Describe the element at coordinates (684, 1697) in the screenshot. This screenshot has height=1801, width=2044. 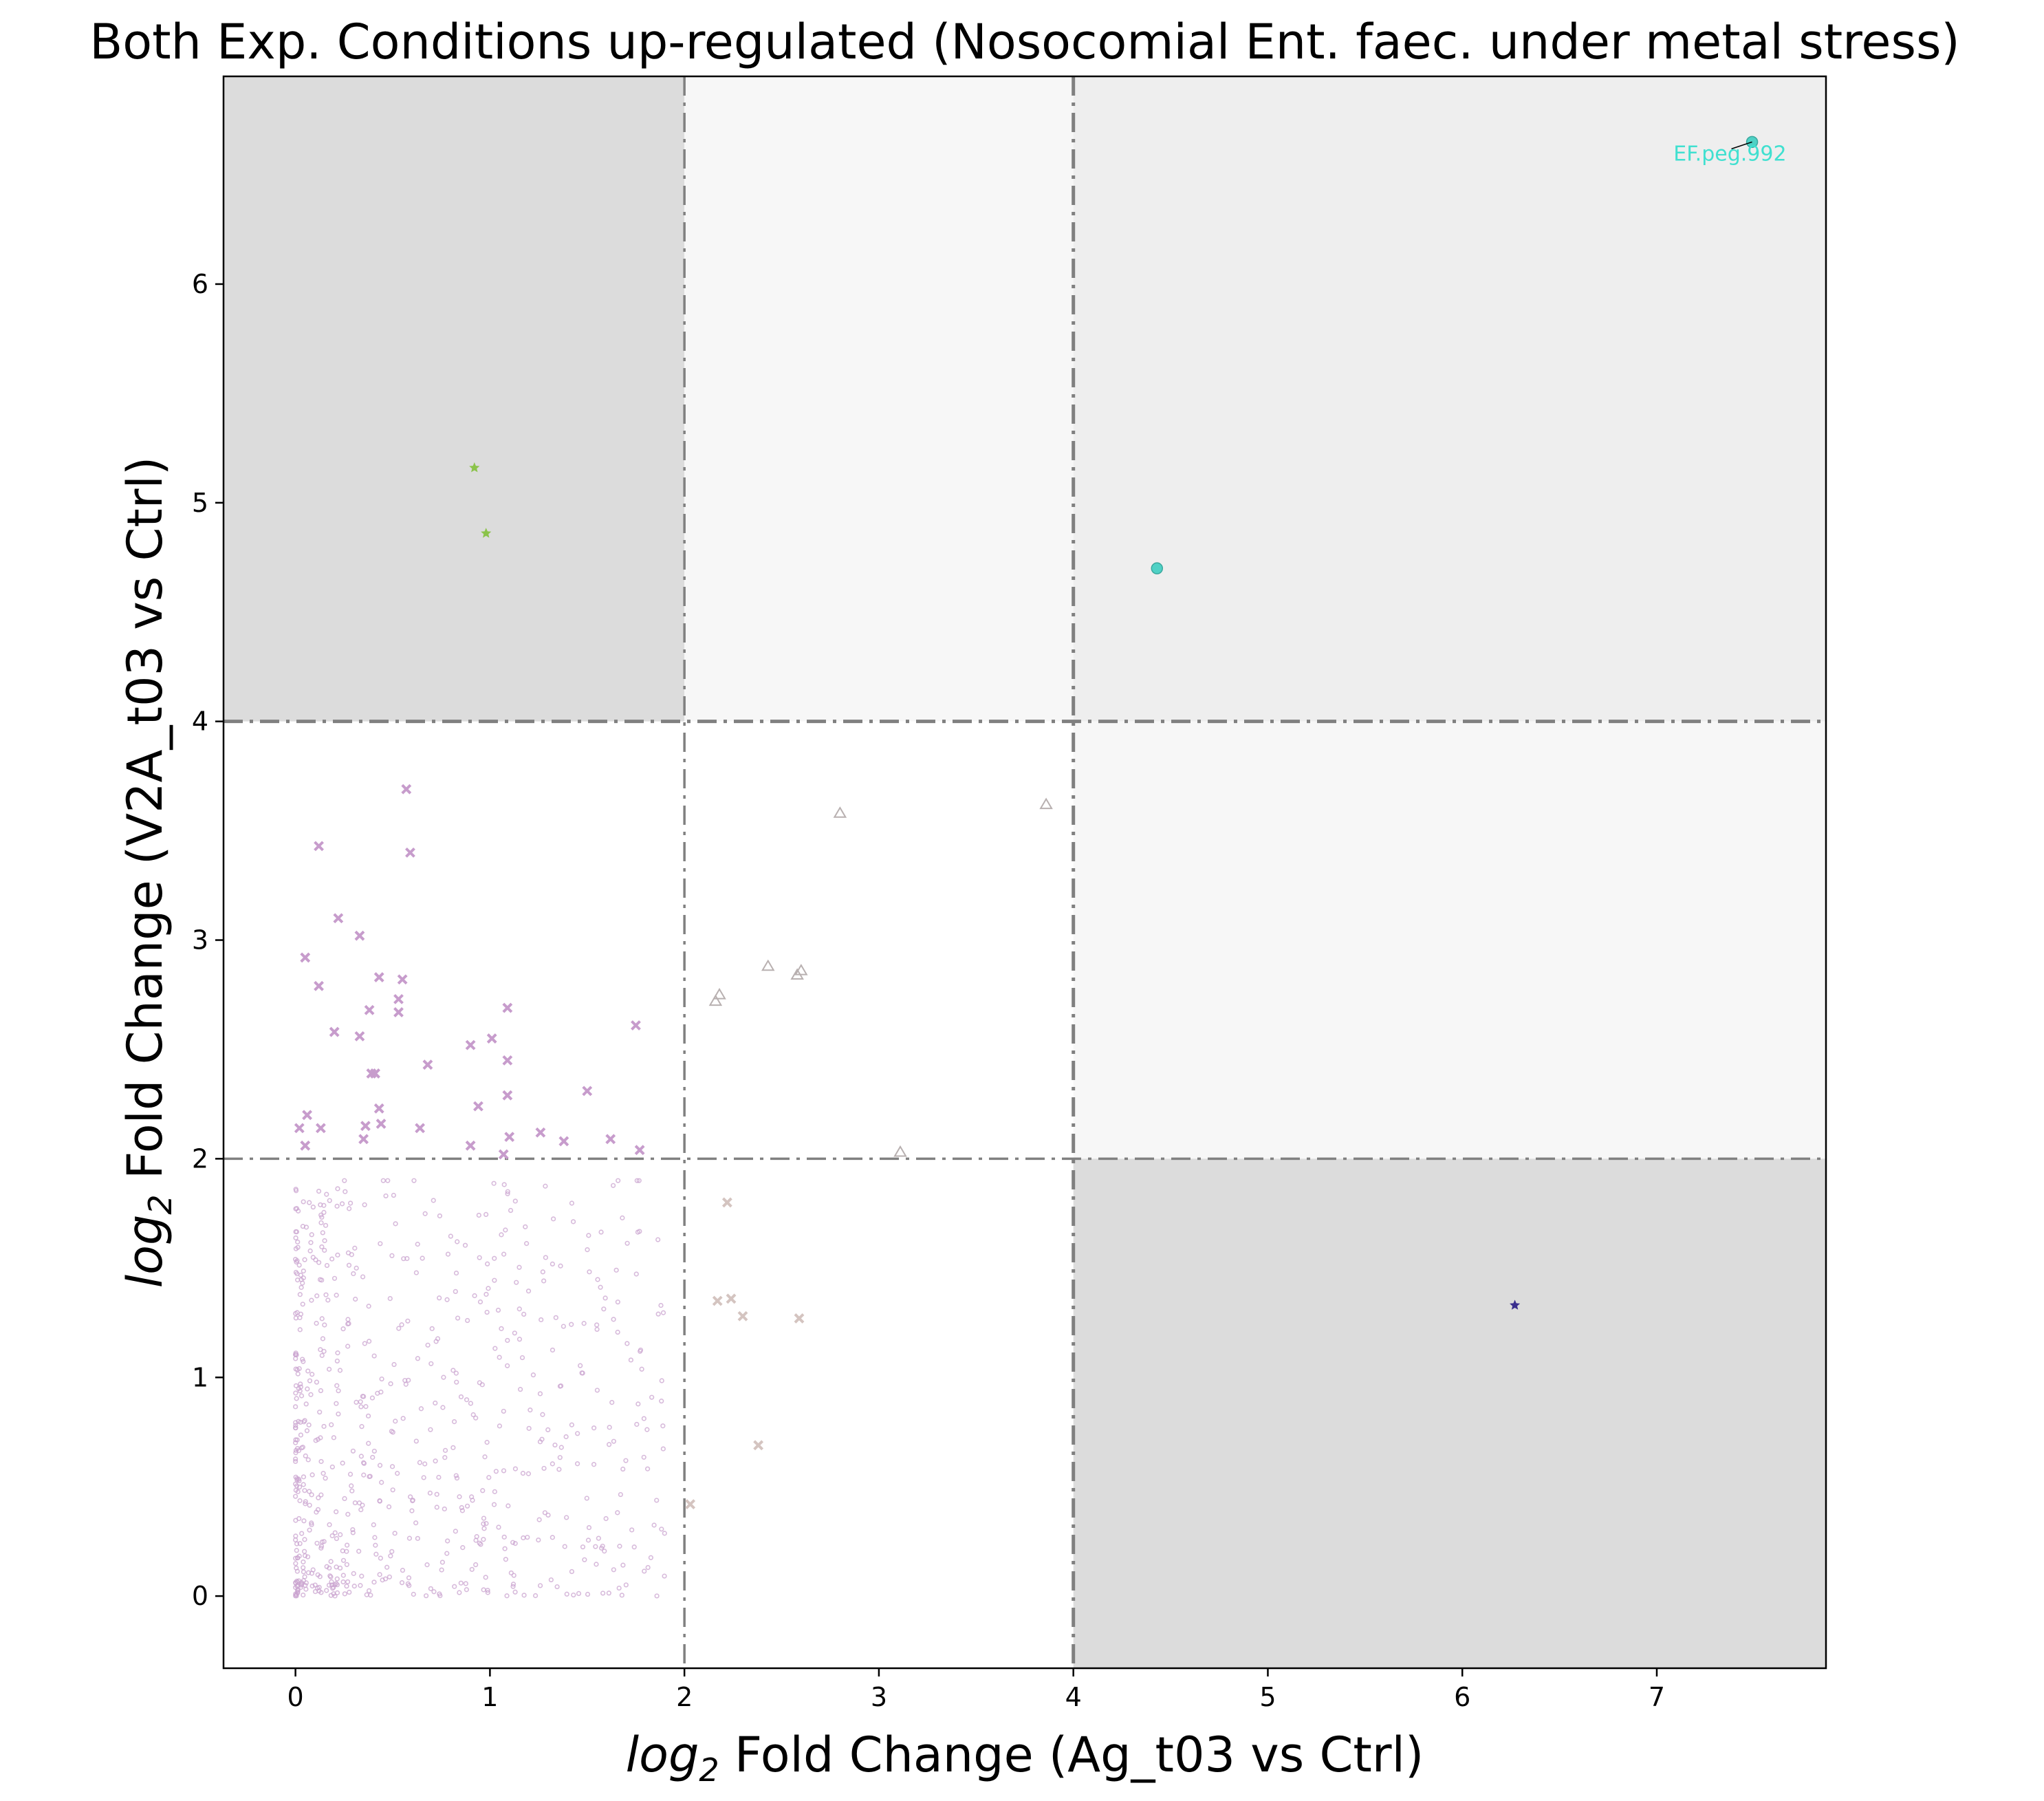
I see `x-tick-label: 2` at that location.